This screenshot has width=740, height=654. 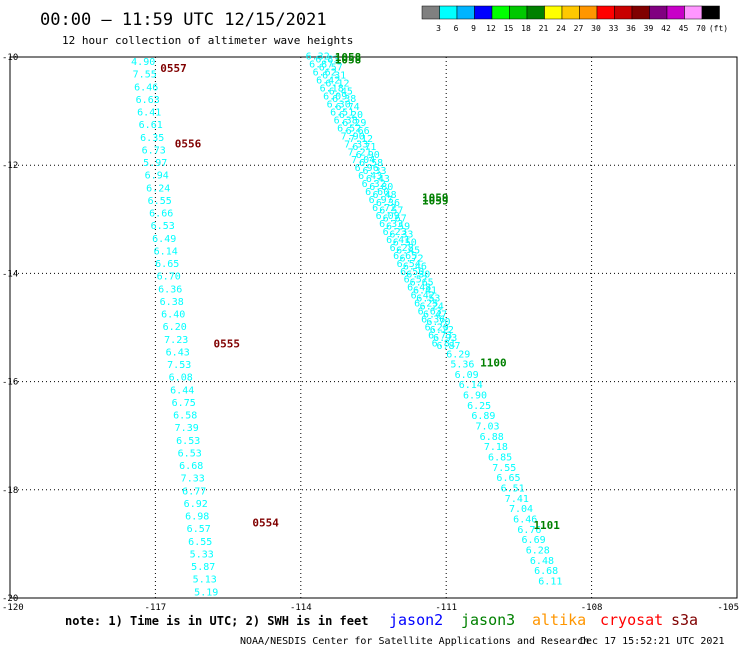 I want to click on color-scale-label: 18, so click(x=526, y=28).